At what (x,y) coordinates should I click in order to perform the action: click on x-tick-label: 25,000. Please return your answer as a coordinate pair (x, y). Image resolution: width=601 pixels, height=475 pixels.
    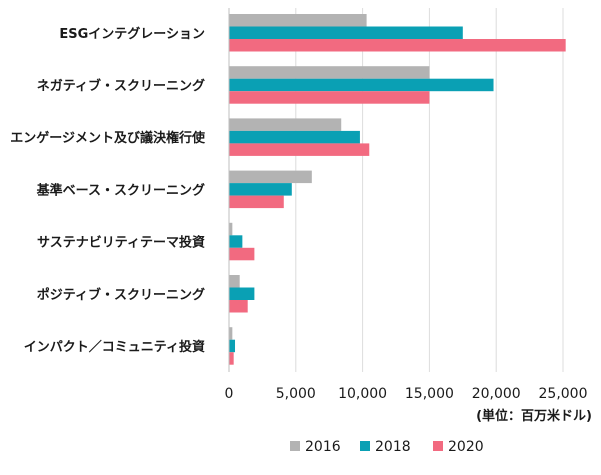
    Looking at the image, I should click on (563, 394).